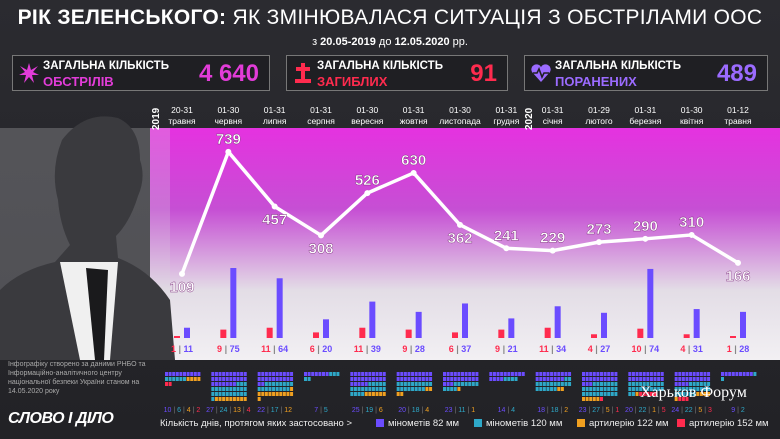 This screenshot has height=439, width=780. What do you see at coordinates (552, 349) in the screenshot?
I see `casualty-label: 11 | 34` at bounding box center [552, 349].